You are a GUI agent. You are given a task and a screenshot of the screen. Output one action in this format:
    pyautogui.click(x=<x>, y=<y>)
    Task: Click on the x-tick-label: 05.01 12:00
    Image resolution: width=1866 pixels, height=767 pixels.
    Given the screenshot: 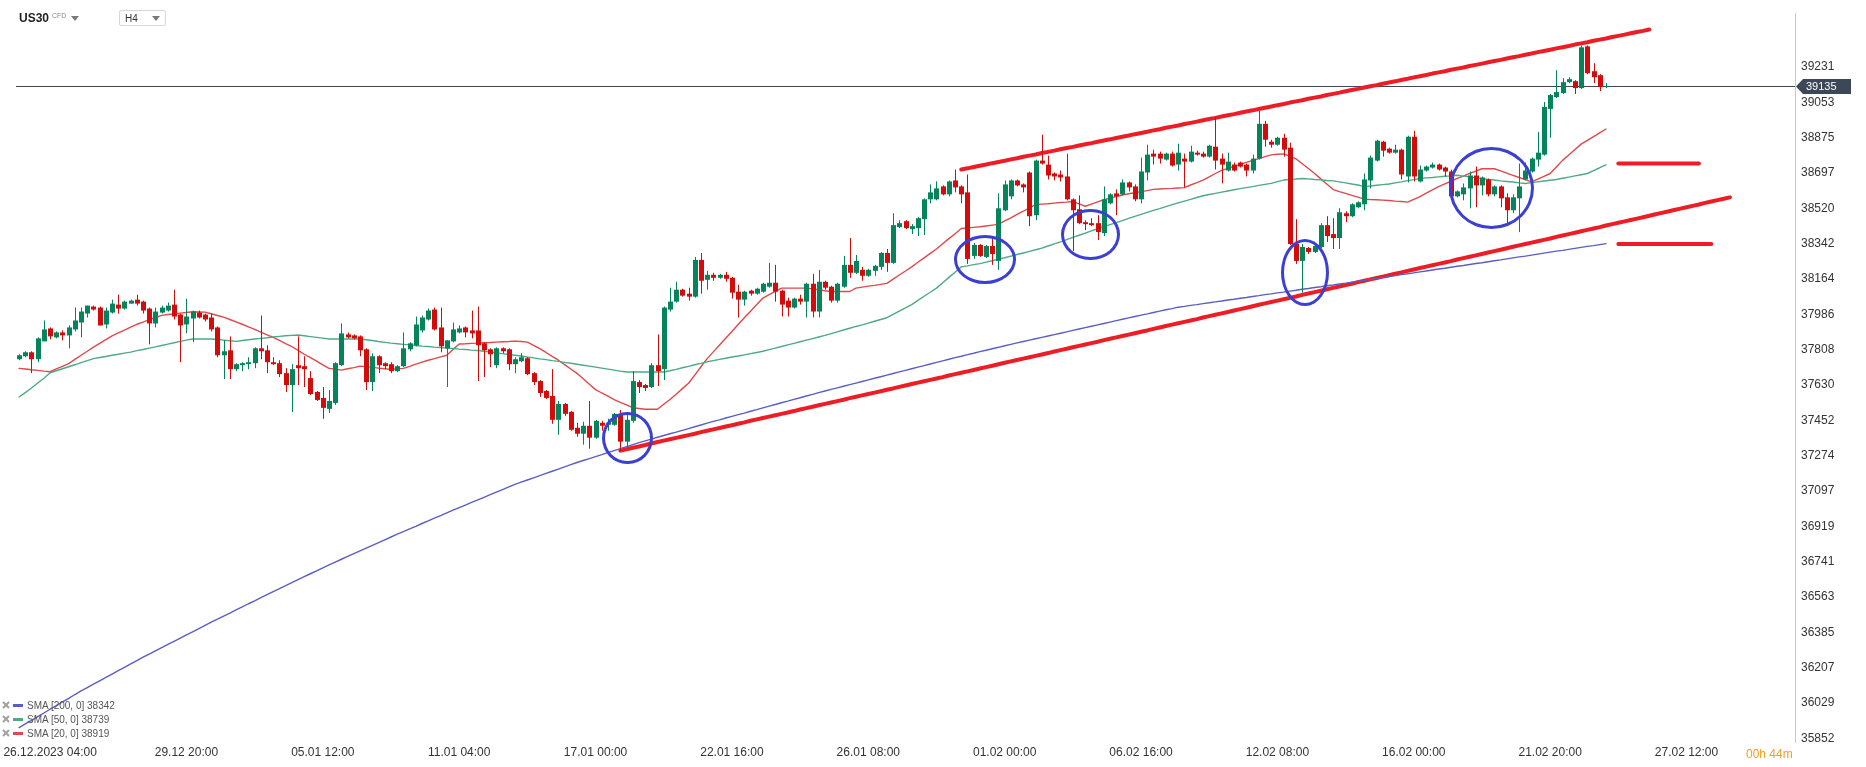 What is the action you would take?
    pyautogui.click(x=323, y=752)
    